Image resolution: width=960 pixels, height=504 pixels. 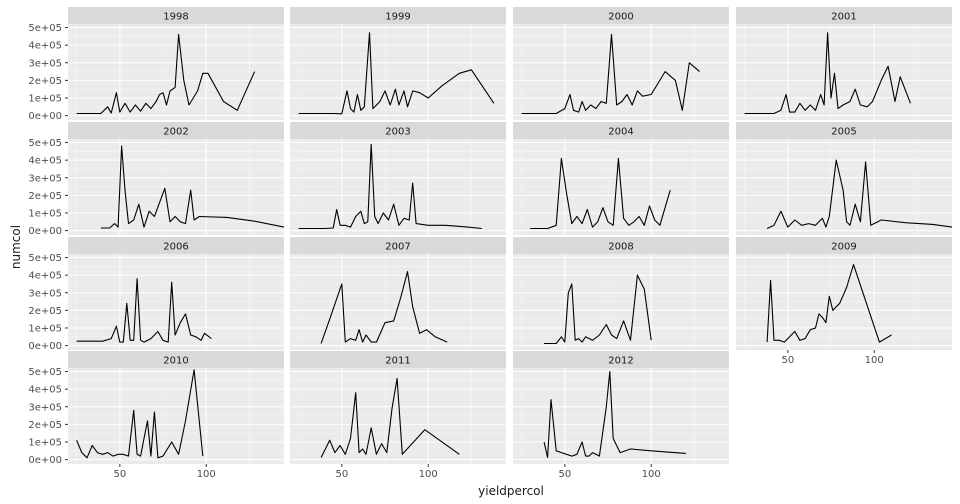 What do you see at coordinates (859, 194) in the screenshot?
I see `series-line-2005` at bounding box center [859, 194].